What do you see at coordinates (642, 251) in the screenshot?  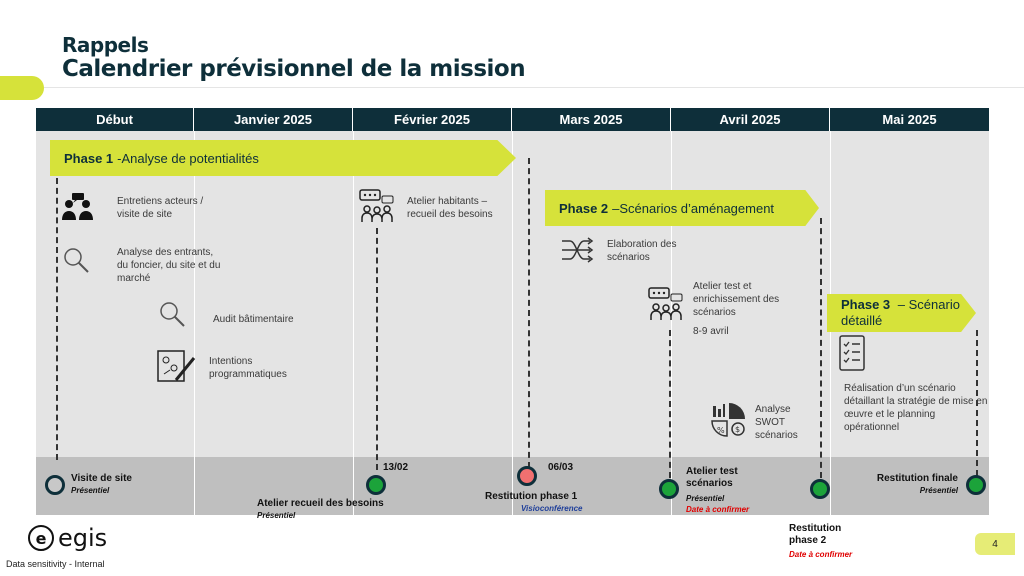 I see `activity-elaboration: Elaboration des scénarios` at bounding box center [642, 251].